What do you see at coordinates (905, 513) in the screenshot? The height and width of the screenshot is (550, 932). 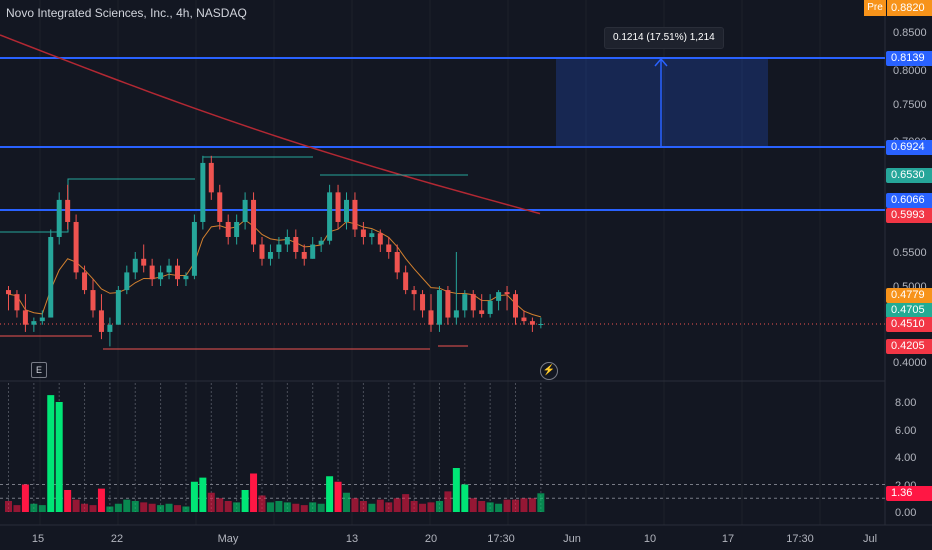 I see `volume-axis-label: 0.00` at bounding box center [905, 513].